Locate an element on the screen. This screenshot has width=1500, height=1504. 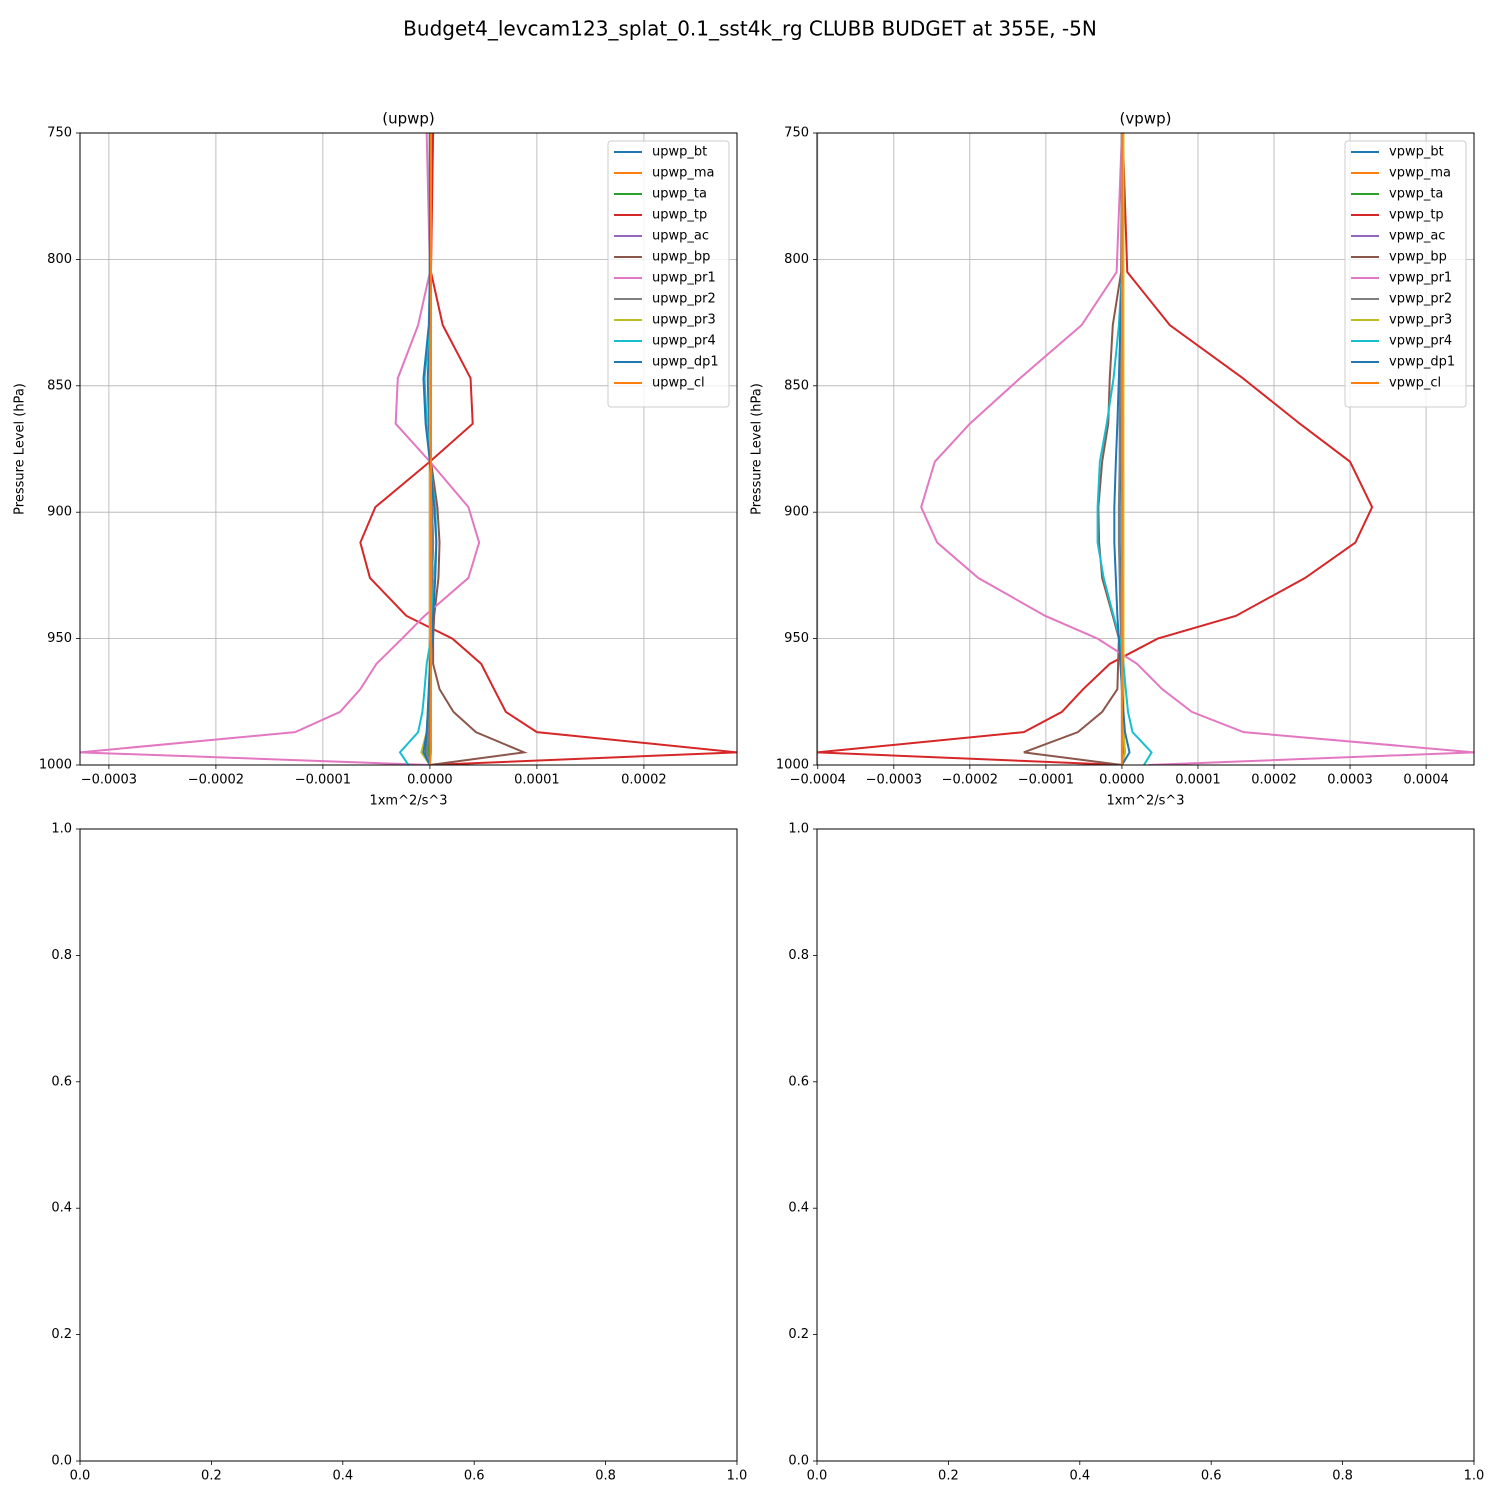
legend-label: upwp_pr1 is located at coordinates (684, 278).